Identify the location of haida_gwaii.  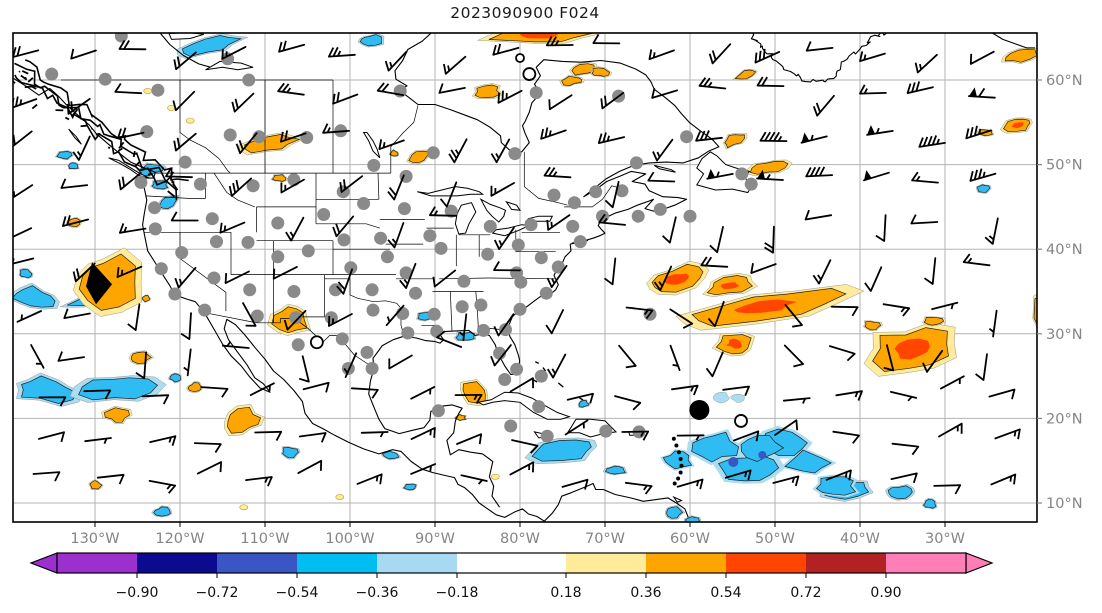
(75, 136).